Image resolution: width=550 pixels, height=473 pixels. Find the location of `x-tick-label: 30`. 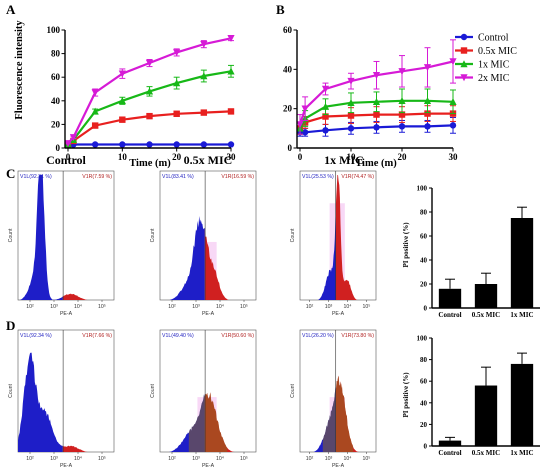

x-tick-label: 30 is located at coordinates (454, 157).